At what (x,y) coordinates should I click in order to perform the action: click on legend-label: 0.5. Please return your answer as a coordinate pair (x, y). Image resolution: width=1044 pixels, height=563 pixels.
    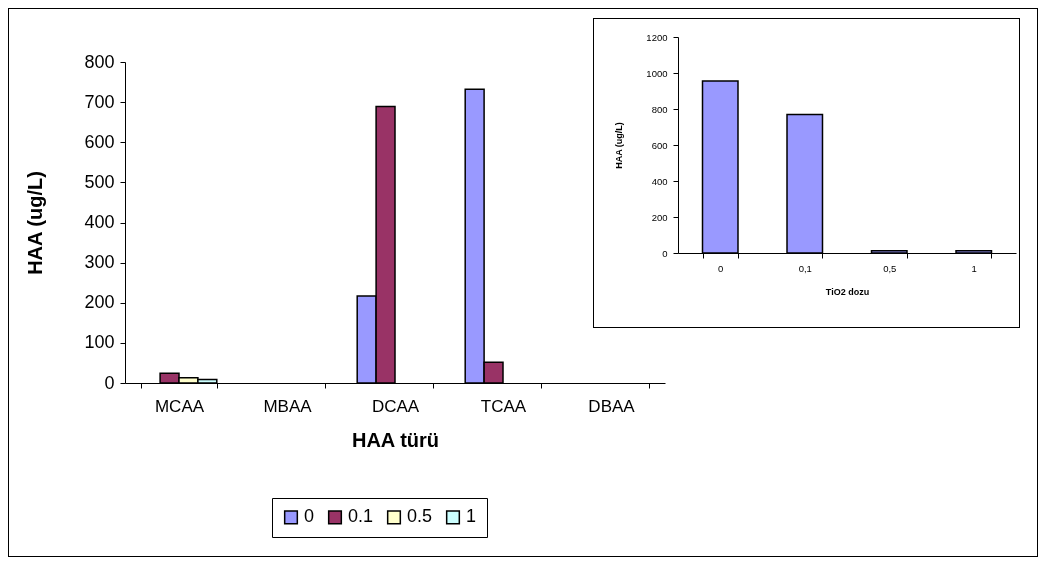
    Looking at the image, I should click on (420, 516).